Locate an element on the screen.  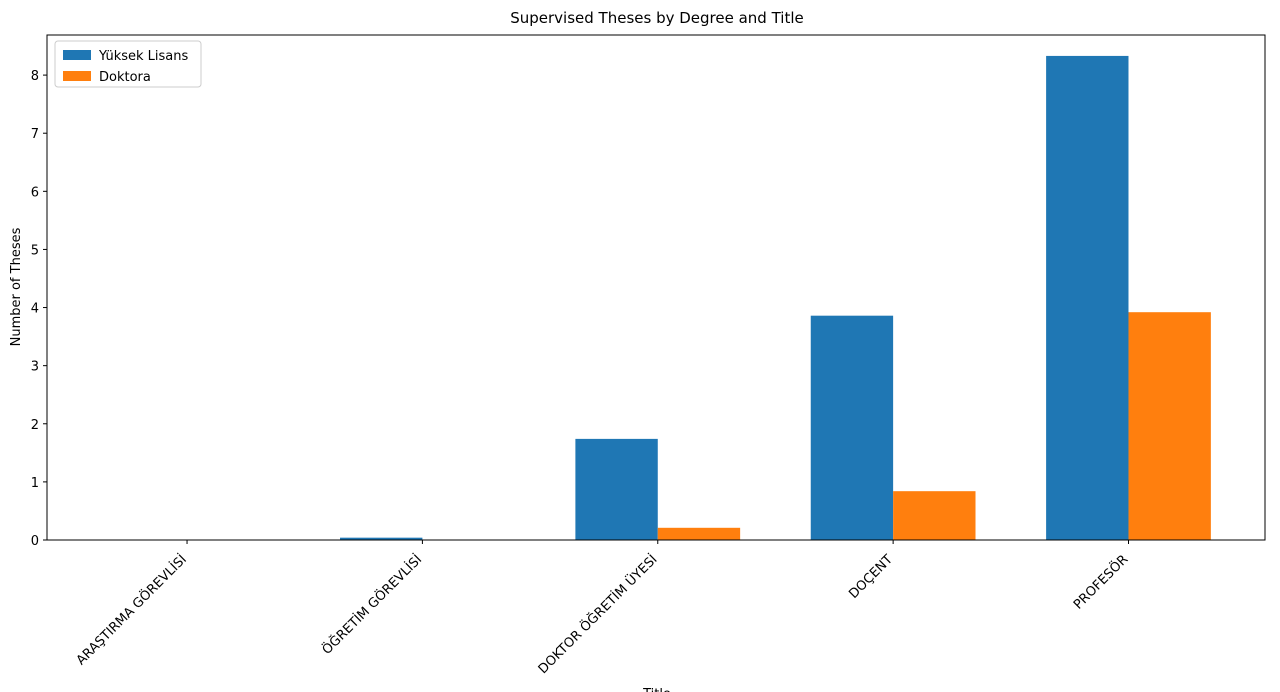
legend-box is located at coordinates (128, 64).